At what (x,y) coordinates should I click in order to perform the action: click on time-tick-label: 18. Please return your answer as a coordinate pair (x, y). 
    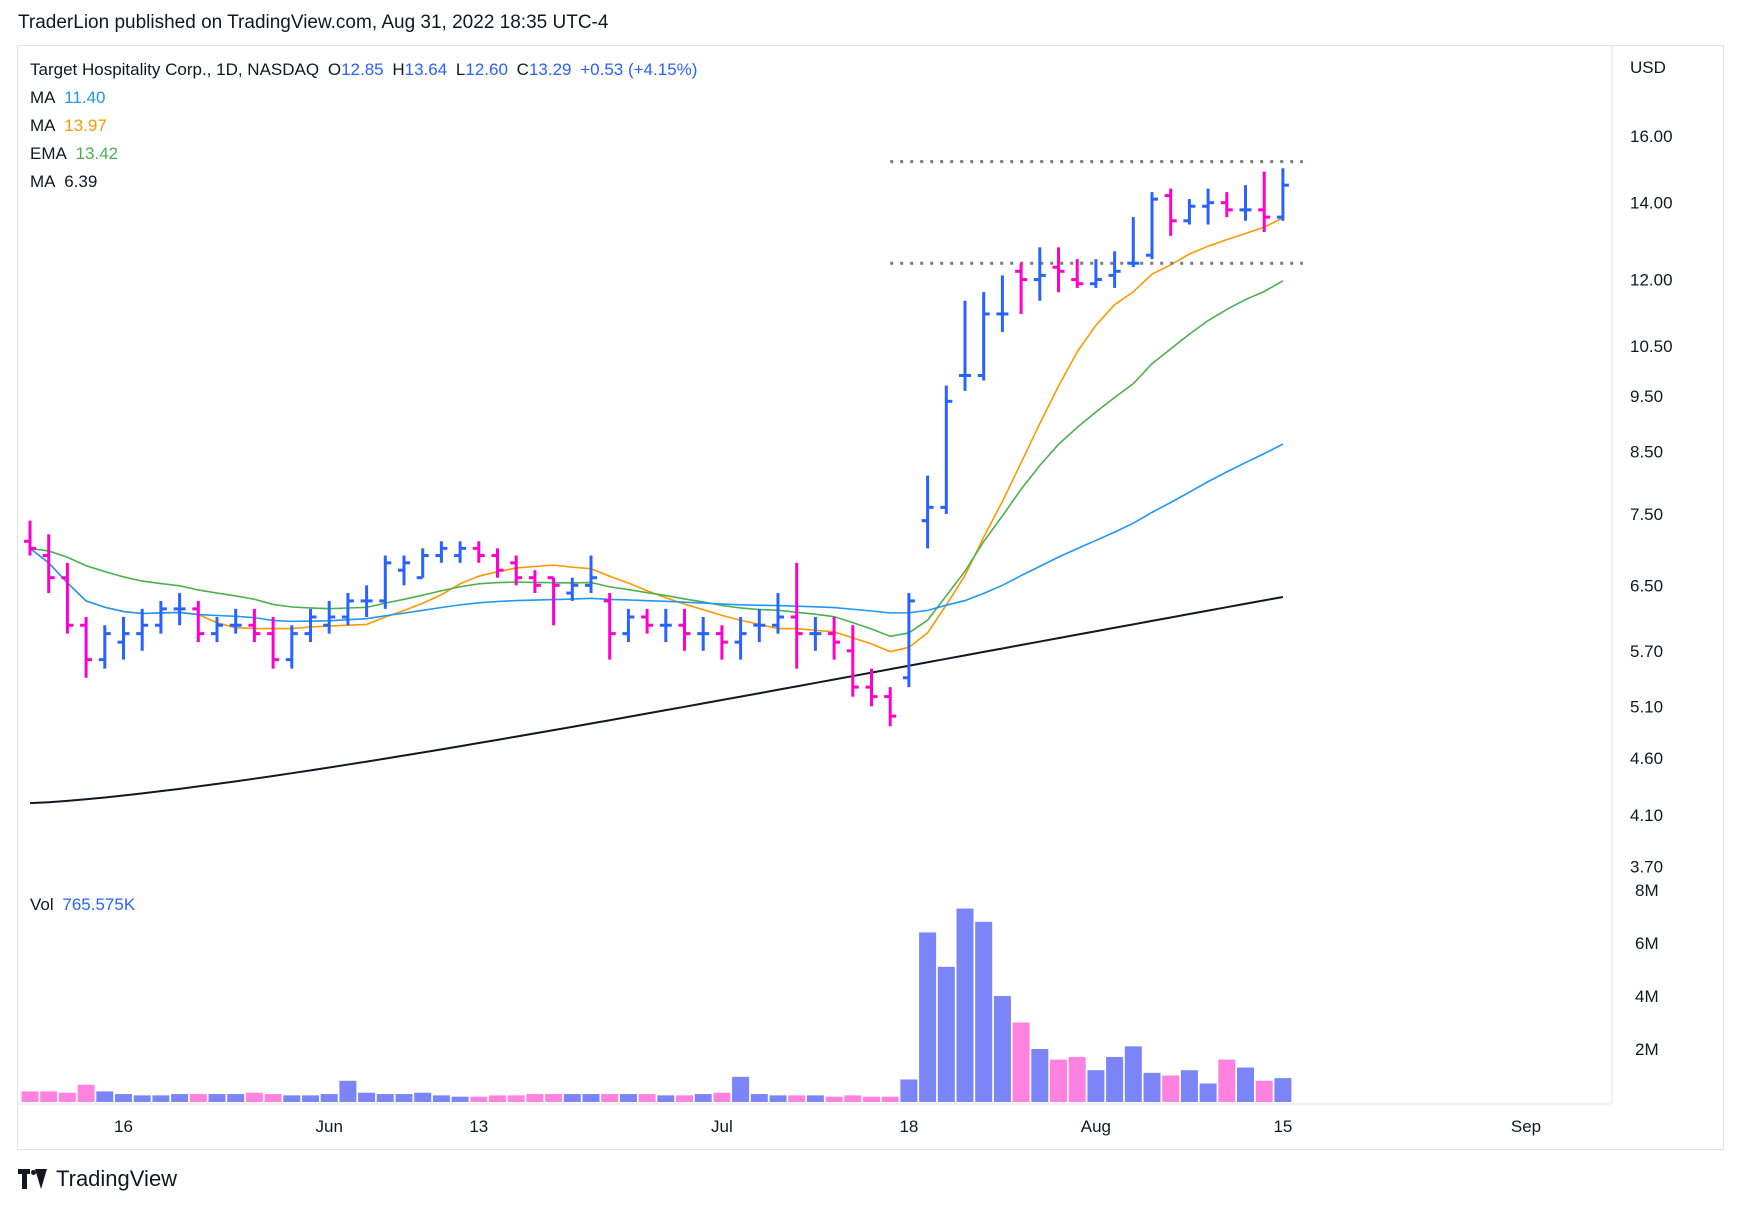
    Looking at the image, I should click on (908, 1126).